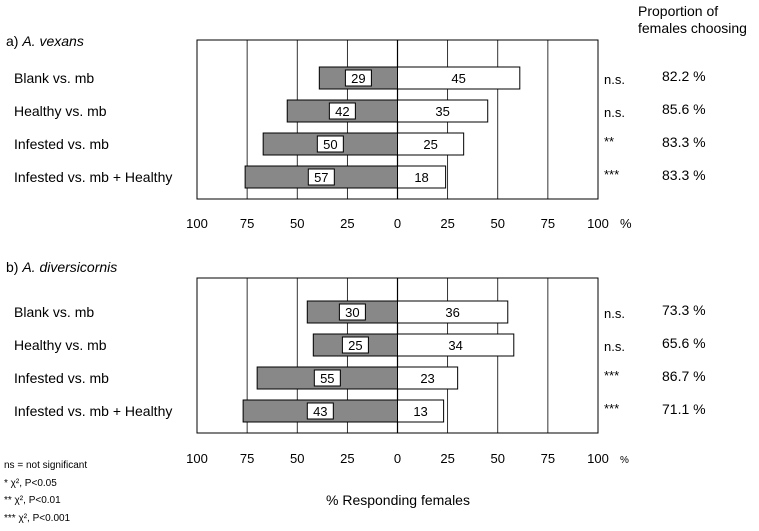 The image size is (759, 531). Describe the element at coordinates (45, 465) in the screenshot. I see `legend-ns: ns = not significant` at that location.